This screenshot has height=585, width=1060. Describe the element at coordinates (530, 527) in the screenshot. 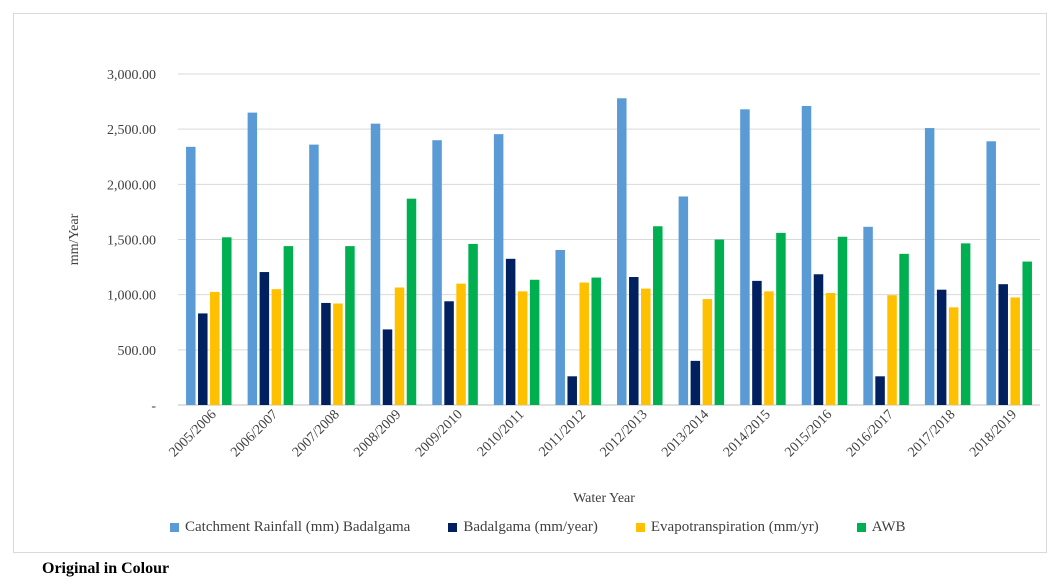

I see `legend-label: Badalgama (mm/year)` at that location.